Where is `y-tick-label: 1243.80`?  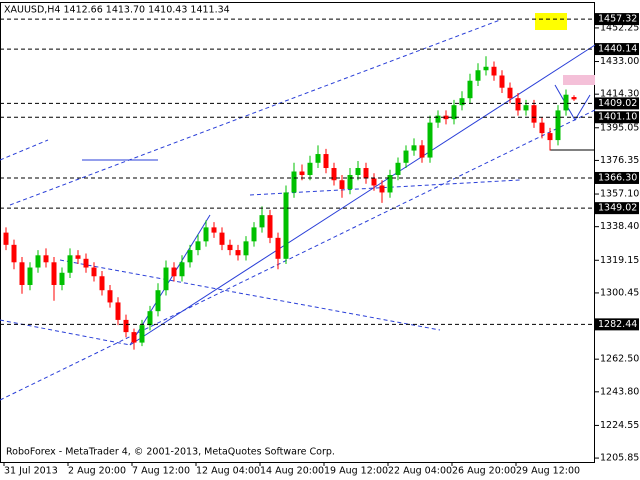 y-tick-label: 1243.80 is located at coordinates (619, 391).